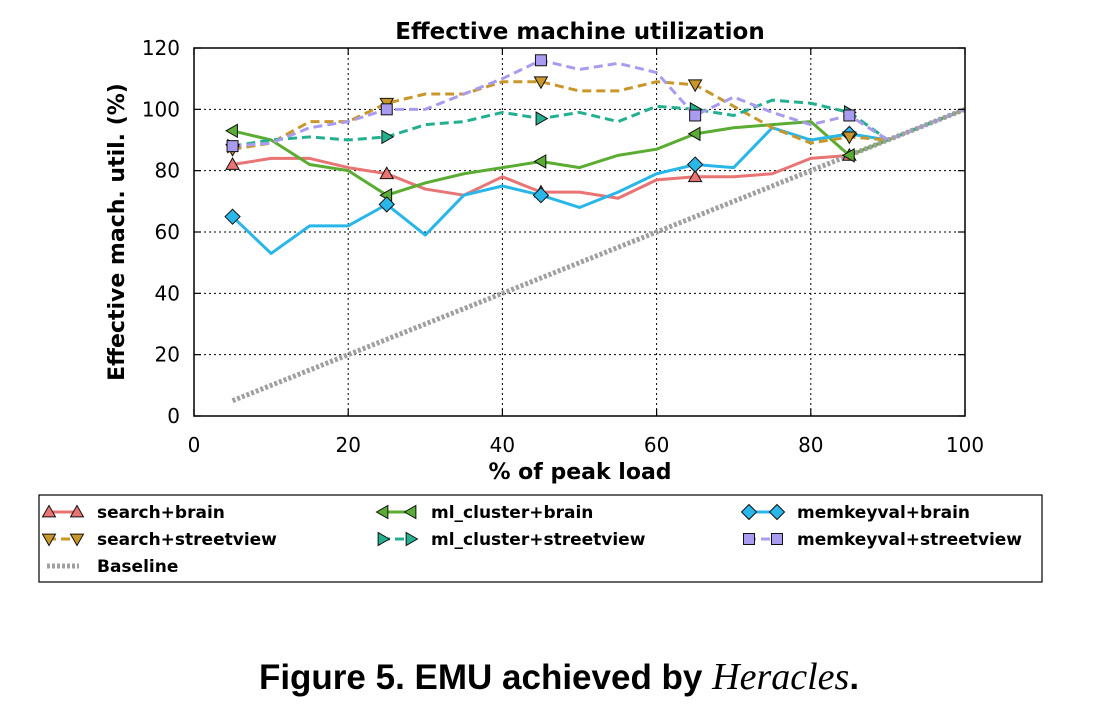 The height and width of the screenshot is (724, 1118). I want to click on x-axis-title: % of peak load, so click(579, 472).